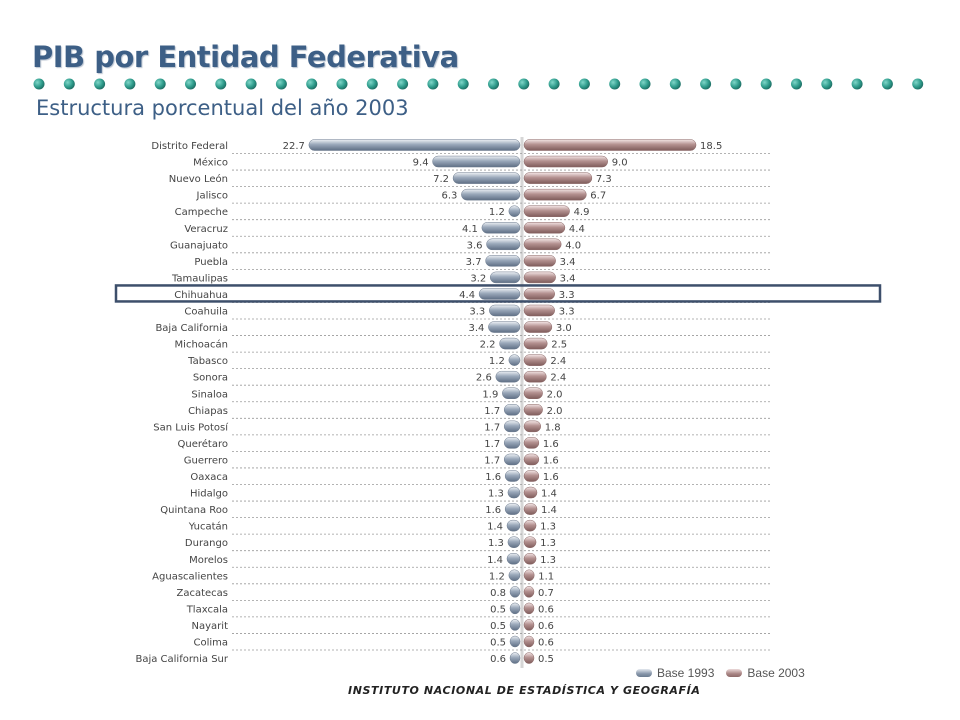 The height and width of the screenshot is (720, 960). I want to click on value-label-base-1993: 3.3, so click(477, 312).